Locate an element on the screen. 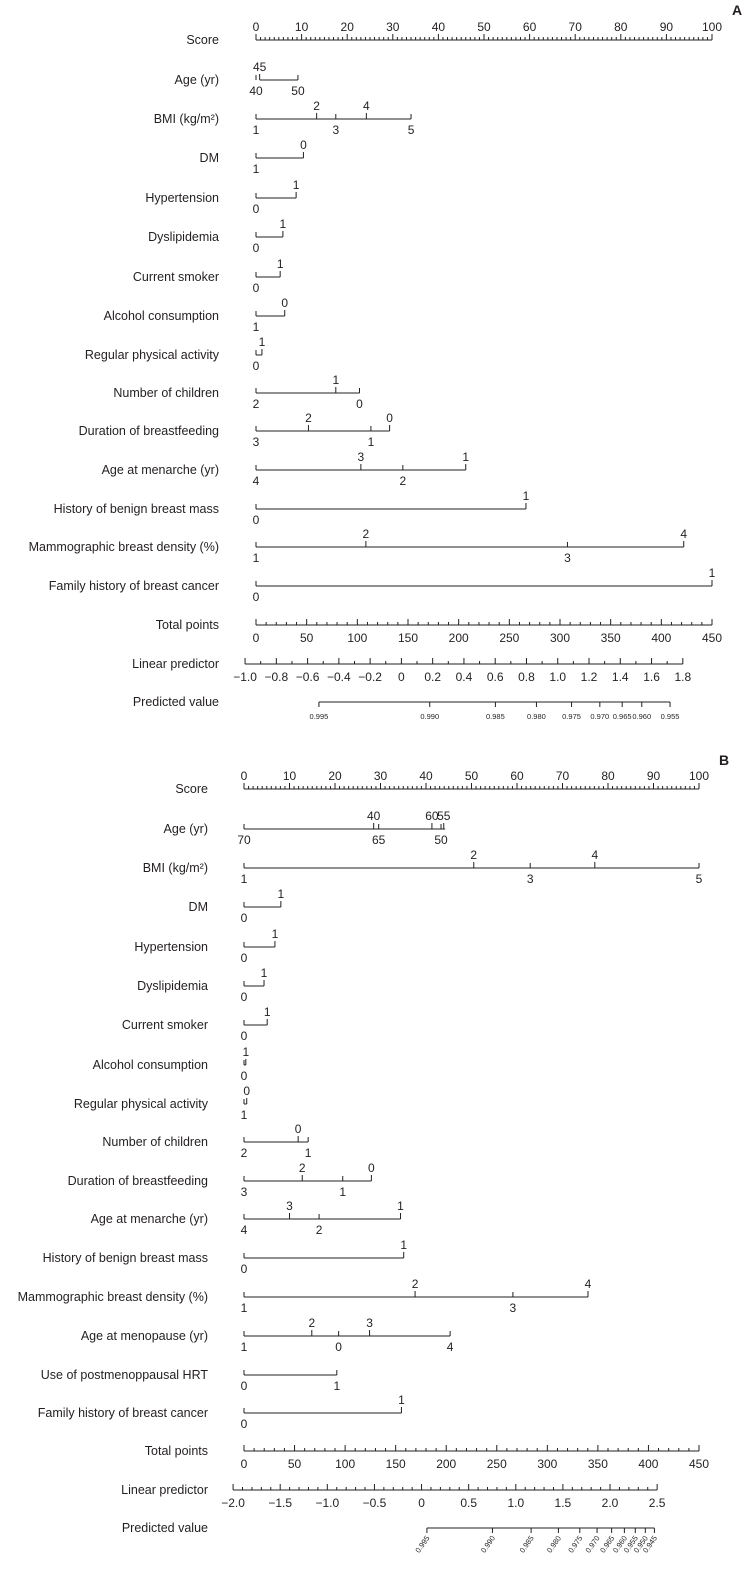  tick-label: 0.965 is located at coordinates (622, 716).